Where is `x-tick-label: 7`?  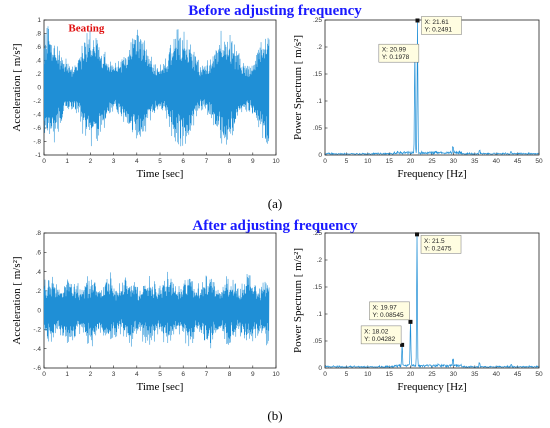
x-tick-label: 7 is located at coordinates (207, 161).